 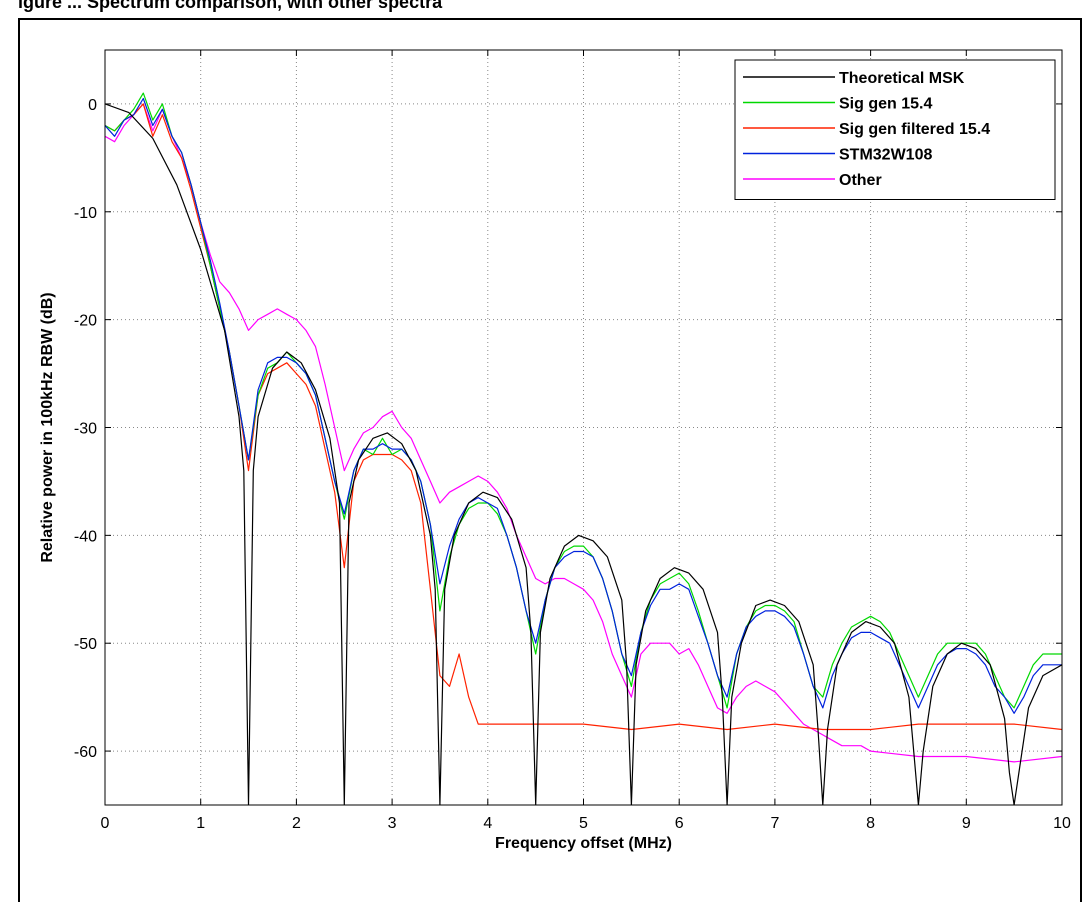 What do you see at coordinates (583, 823) in the screenshot?
I see `x-tick-label: 5` at bounding box center [583, 823].